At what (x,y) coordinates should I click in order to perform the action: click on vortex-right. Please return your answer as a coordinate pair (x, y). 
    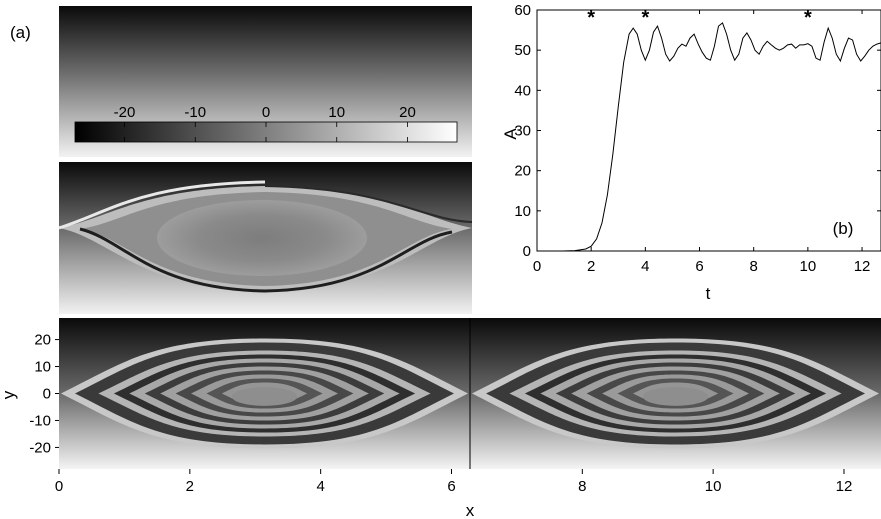
    Looking at the image, I should click on (676, 393).